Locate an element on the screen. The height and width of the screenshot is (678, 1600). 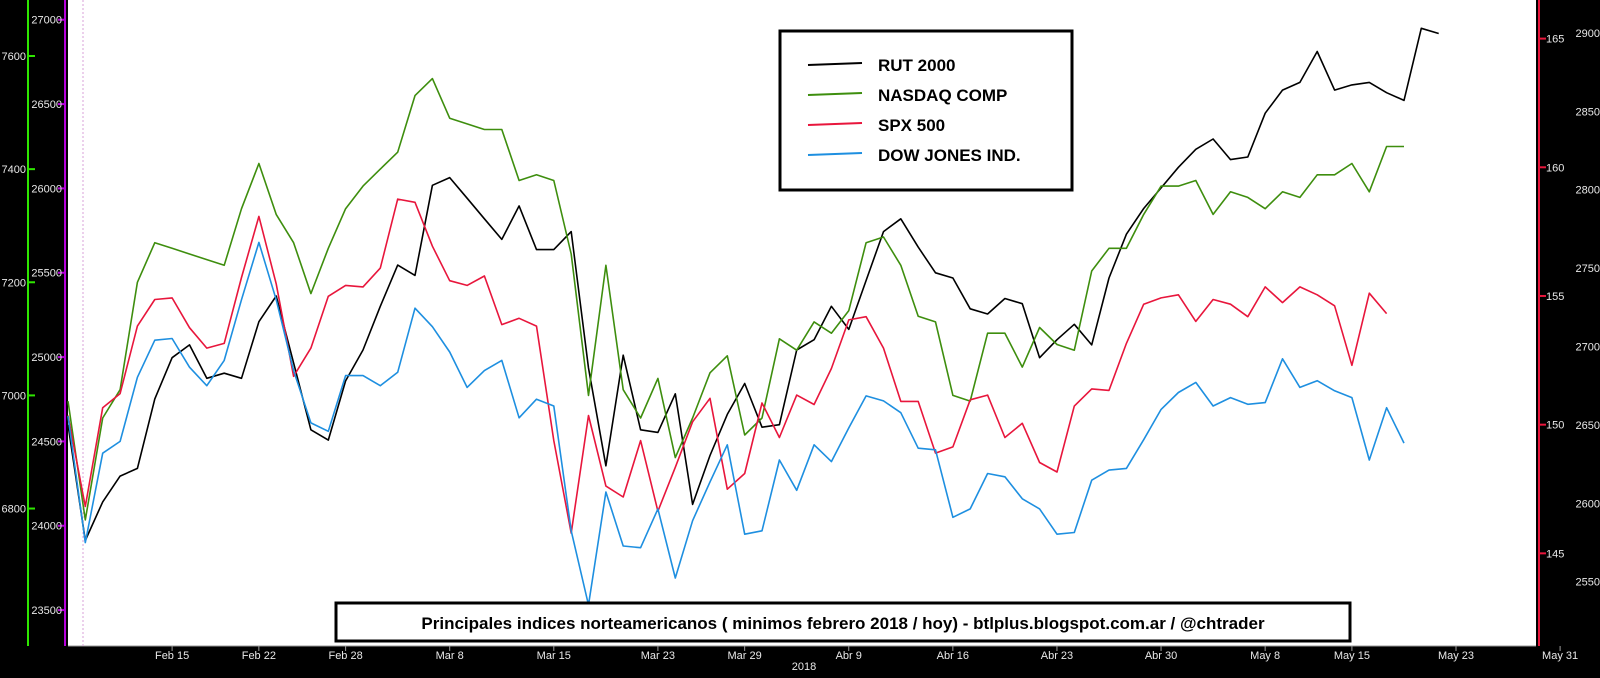
left_outer-tick-label-2: 7200 is located at coordinates (14, 283).